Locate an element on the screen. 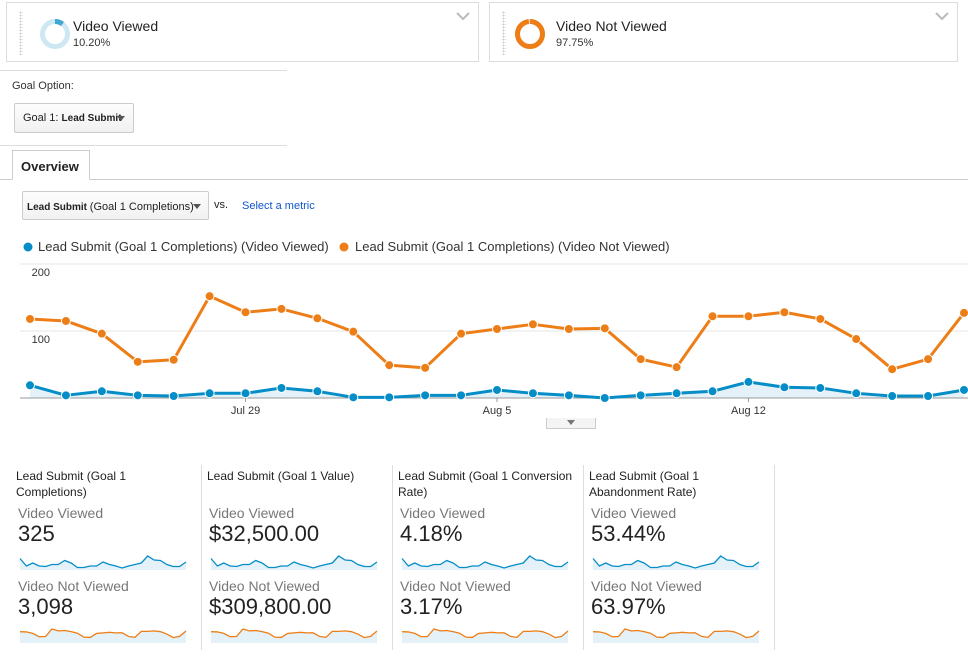  x-tick-label: Jul 29 is located at coordinates (245, 411).